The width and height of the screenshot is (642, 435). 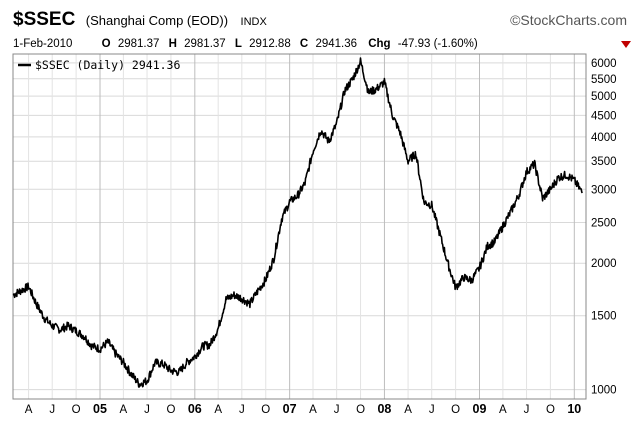 I want to click on y-tick-label: 1500, so click(x=604, y=317).